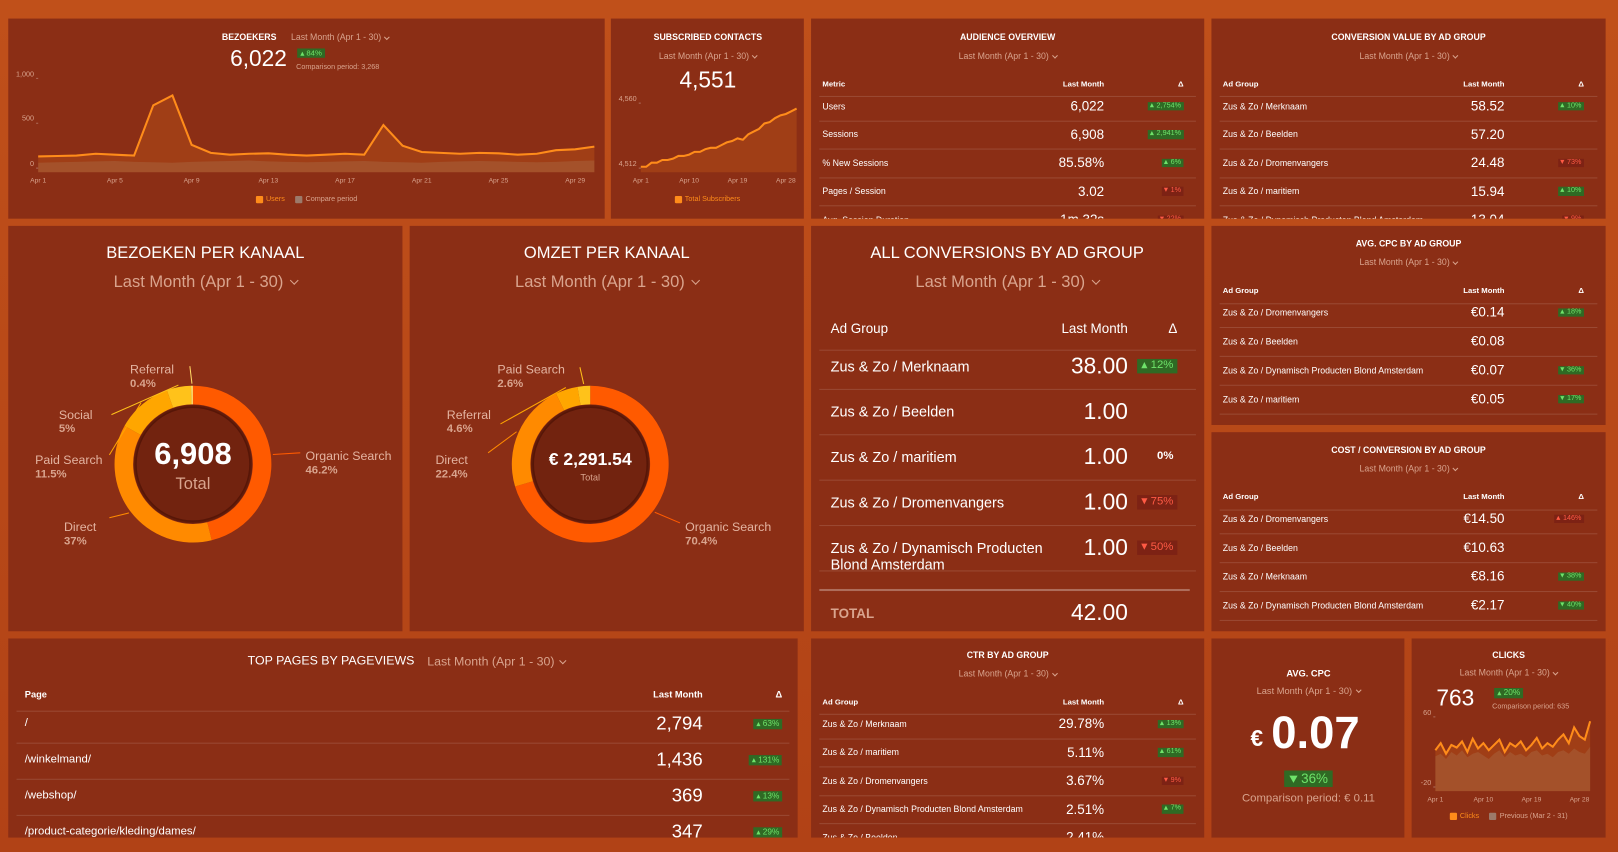 The image size is (1618, 852). I want to click on donut-total-label: Total, so click(590, 477).